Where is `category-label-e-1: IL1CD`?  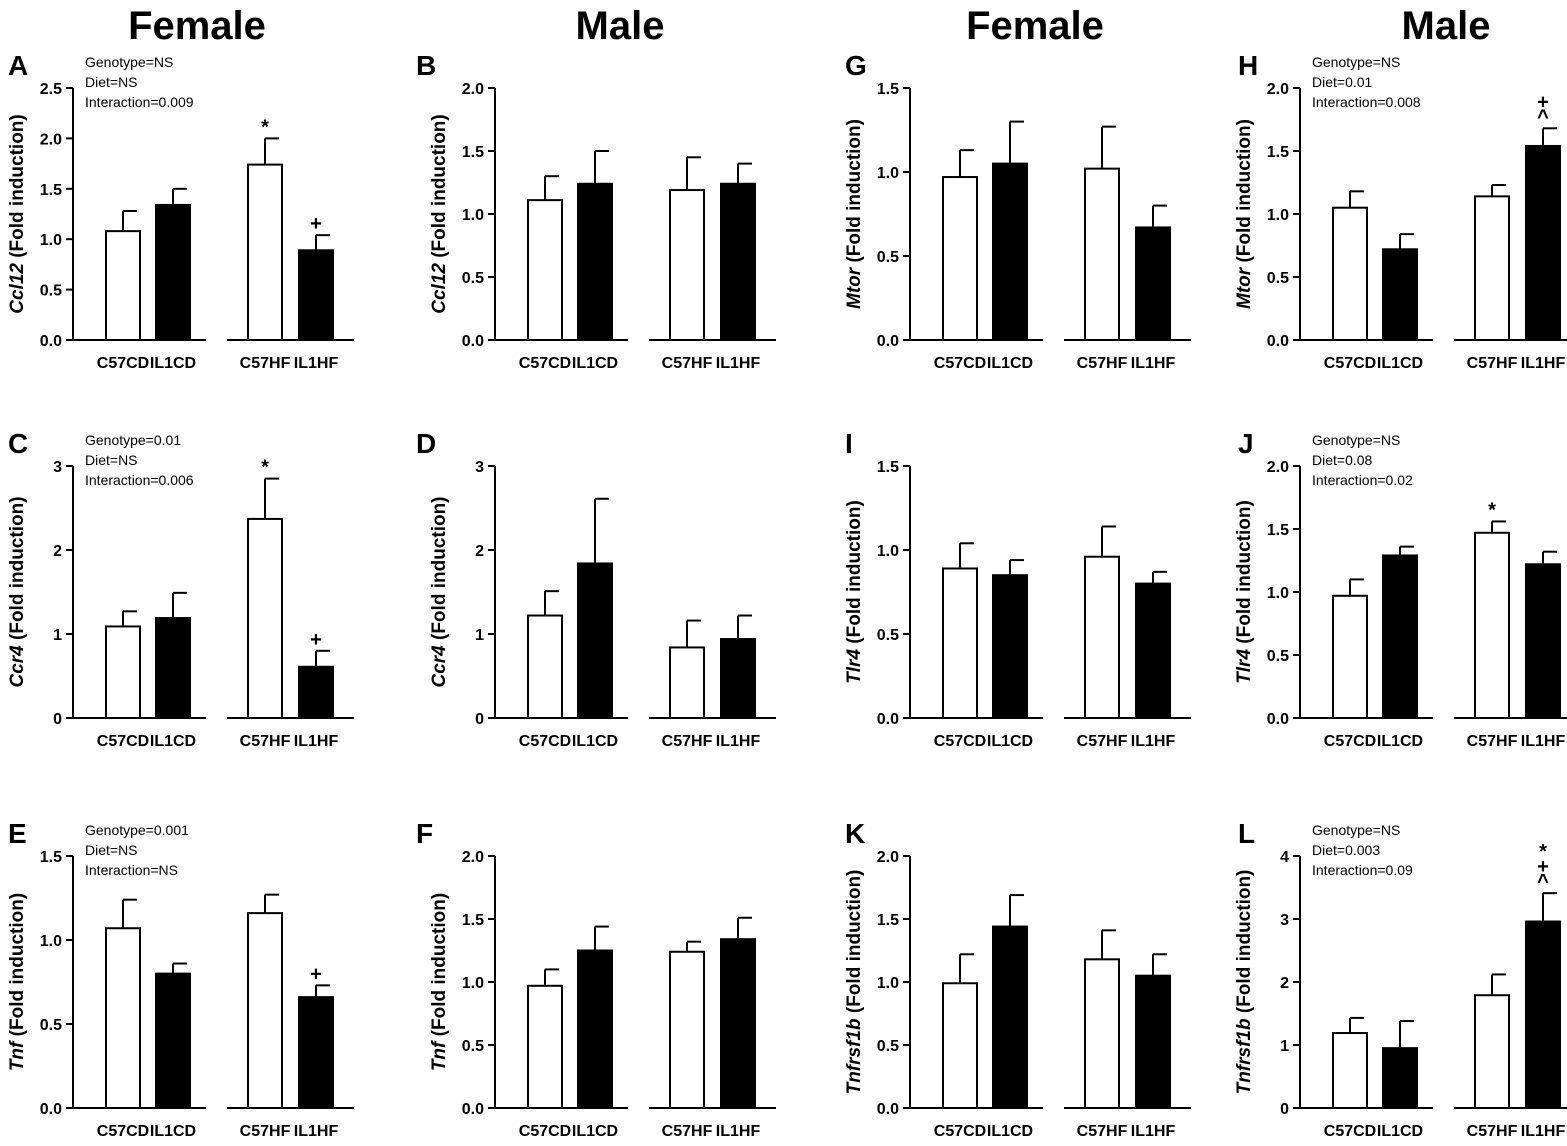
category-label-e-1: IL1CD is located at coordinates (173, 1131).